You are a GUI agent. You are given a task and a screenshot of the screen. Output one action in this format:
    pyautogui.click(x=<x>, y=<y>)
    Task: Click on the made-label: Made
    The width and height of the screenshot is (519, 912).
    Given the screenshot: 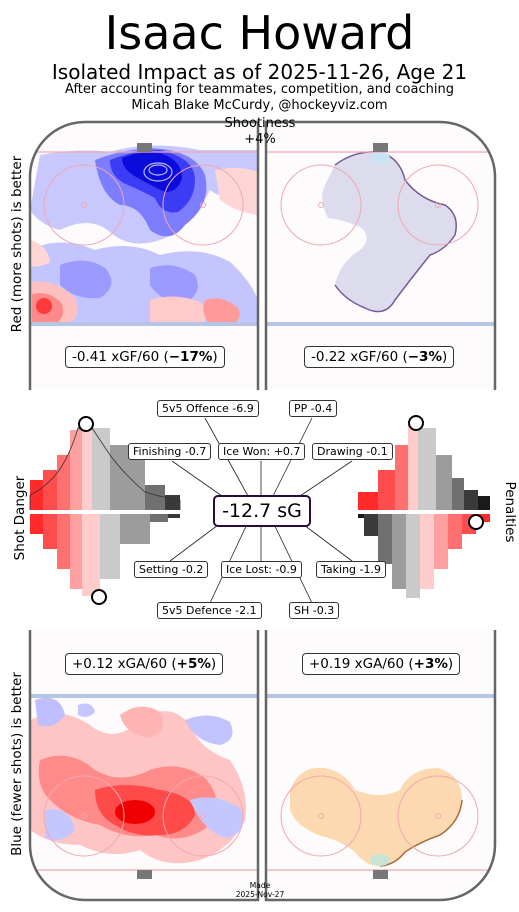 What is the action you would take?
    pyautogui.click(x=260, y=885)
    